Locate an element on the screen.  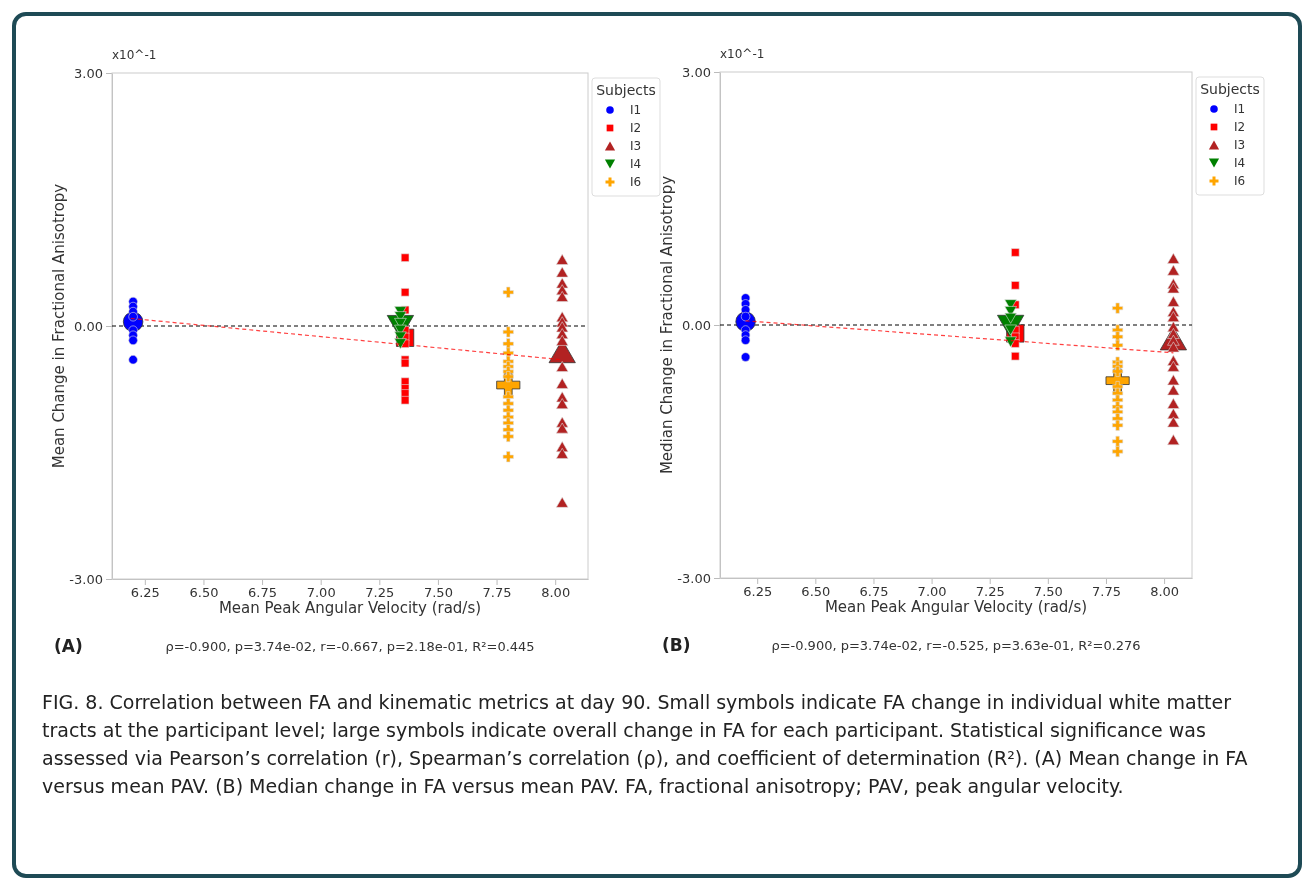
text: ρ=-0.900, p=3.74e-02, r=-0.525, p=3.63e-01, R²=0.276 is located at coordinates (956, 645).